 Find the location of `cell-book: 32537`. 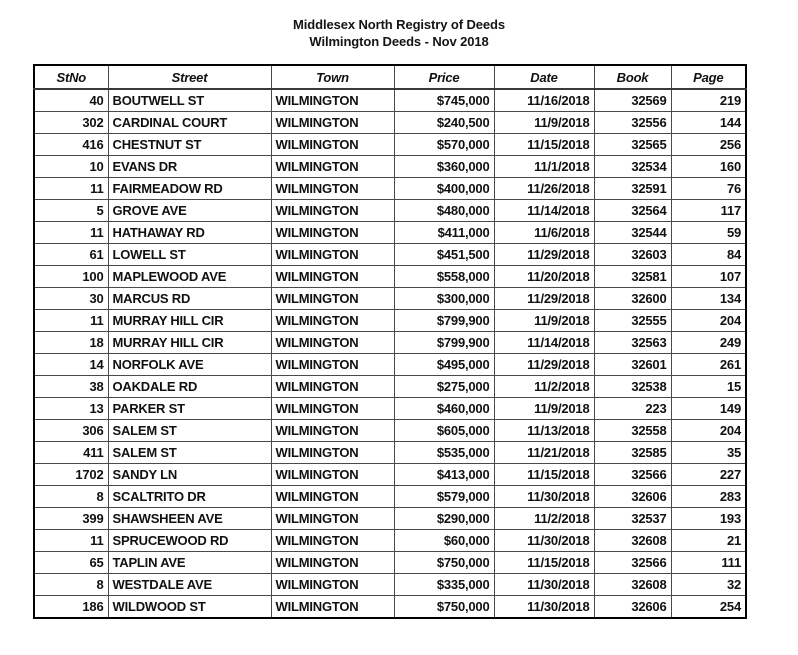

cell-book: 32537 is located at coordinates (632, 518).